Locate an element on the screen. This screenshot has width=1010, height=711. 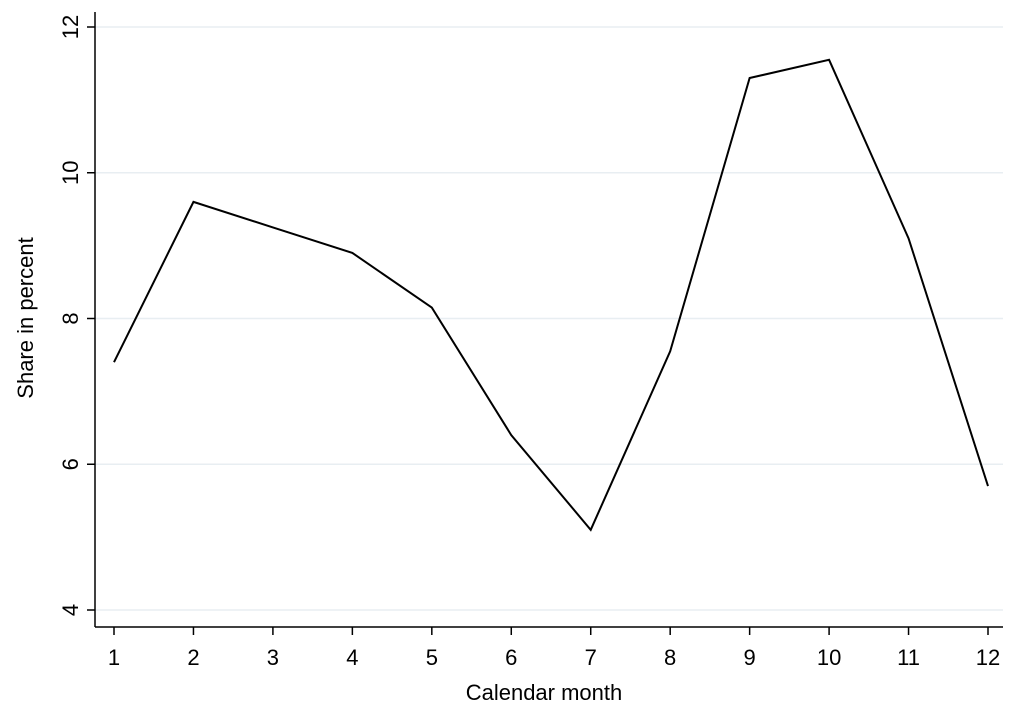
x-tick-label: 8 is located at coordinates (670, 657).